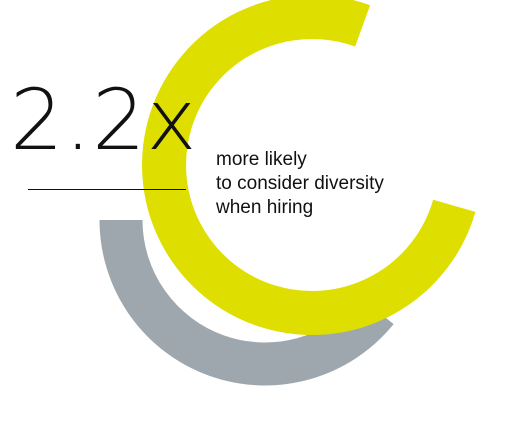 The image size is (514, 425). What do you see at coordinates (261, 159) in the screenshot?
I see `caption-line-1: more likely` at bounding box center [261, 159].